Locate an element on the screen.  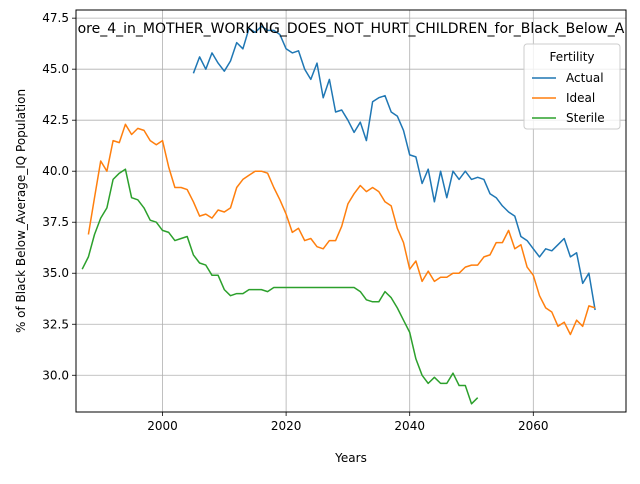
y-tick-label: 35.0 is located at coordinates (55, 273).